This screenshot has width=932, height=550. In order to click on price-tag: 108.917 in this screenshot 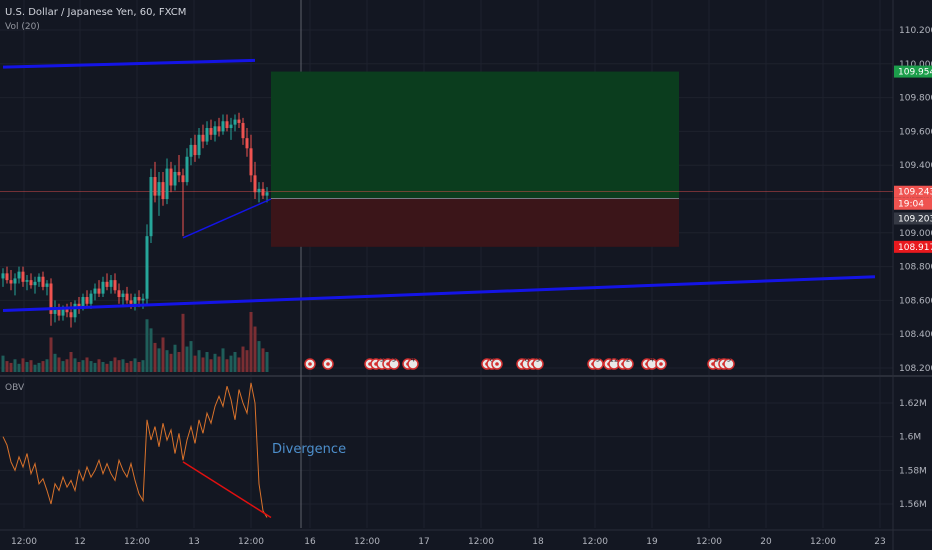, I will do `click(913, 246)`.